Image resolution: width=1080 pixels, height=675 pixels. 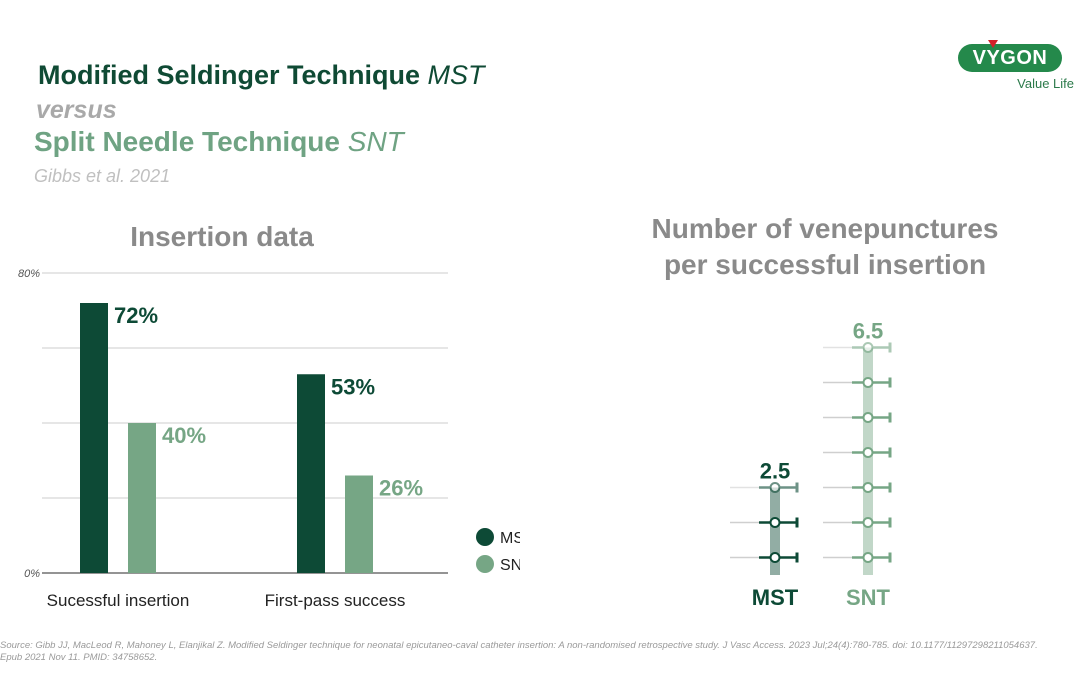 I want to click on legend-swatch-snt, so click(x=485, y=564).